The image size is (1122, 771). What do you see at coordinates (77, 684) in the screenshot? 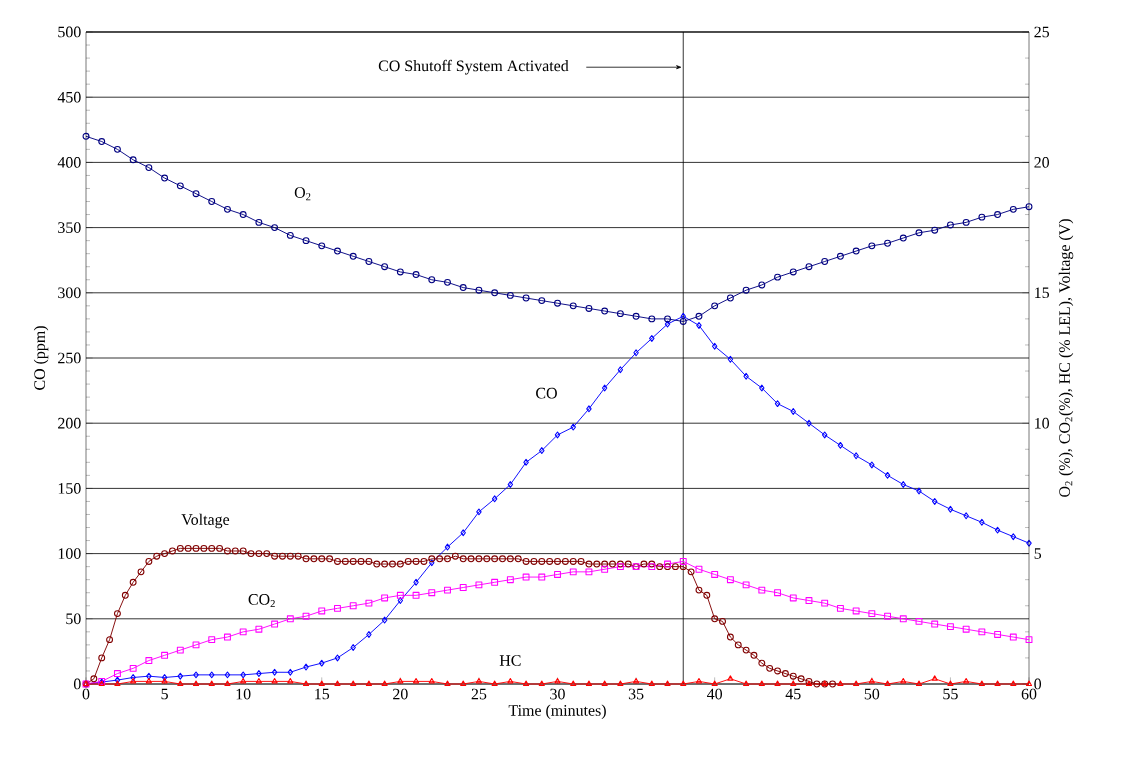
I see `y-tick-label: 0` at bounding box center [77, 684].